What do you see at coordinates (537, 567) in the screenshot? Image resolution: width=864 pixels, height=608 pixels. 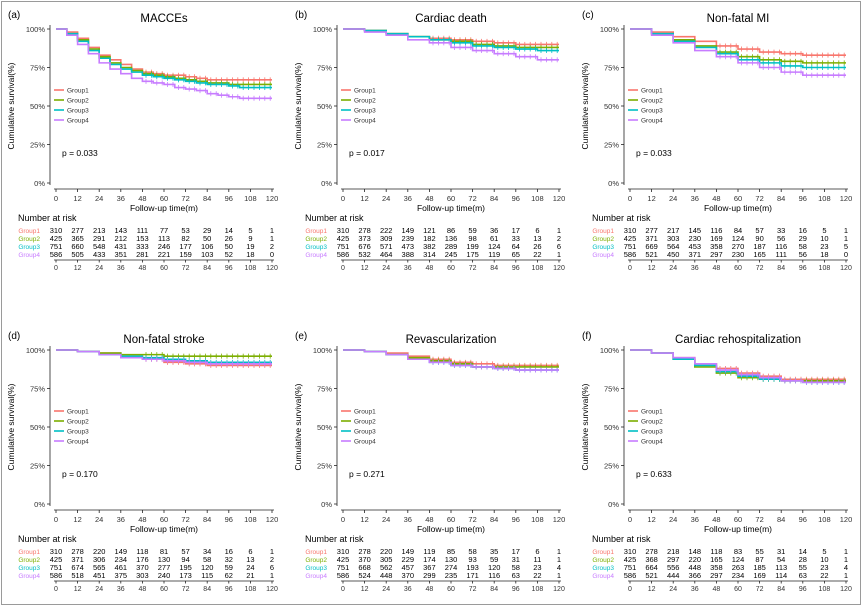 I see `risk-count: 23` at bounding box center [537, 567].